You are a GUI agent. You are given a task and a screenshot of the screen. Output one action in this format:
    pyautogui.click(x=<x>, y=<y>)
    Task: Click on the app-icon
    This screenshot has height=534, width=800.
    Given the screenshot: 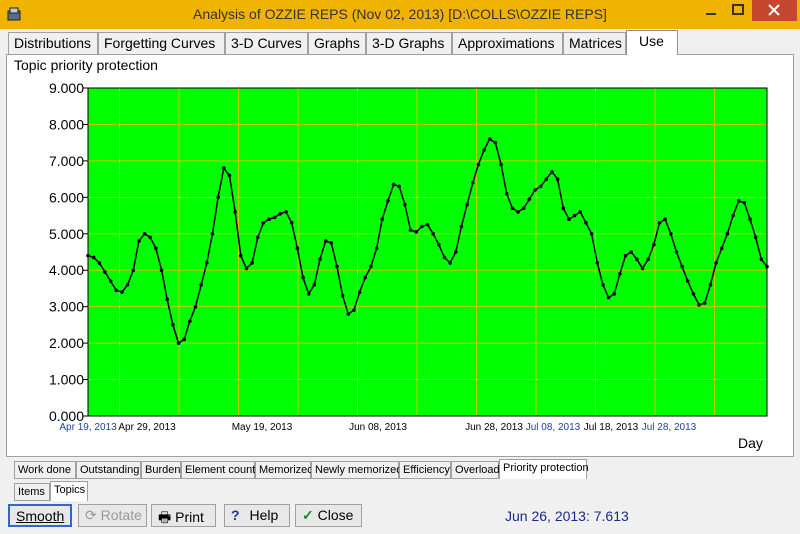 What is the action you would take?
    pyautogui.click(x=14, y=14)
    